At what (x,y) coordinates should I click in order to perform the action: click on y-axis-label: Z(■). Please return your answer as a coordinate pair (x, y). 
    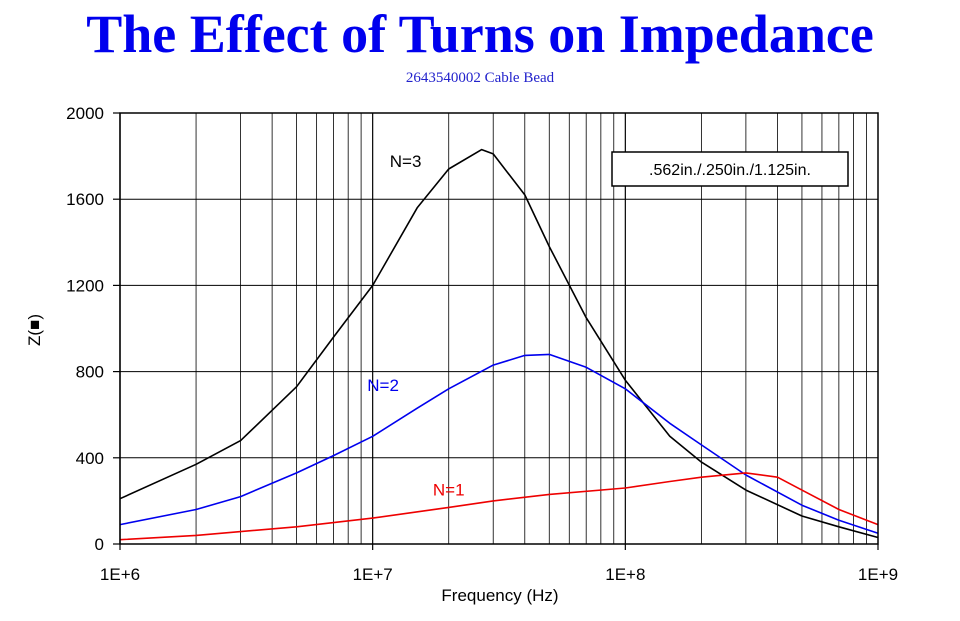
    Looking at the image, I should click on (34, 330).